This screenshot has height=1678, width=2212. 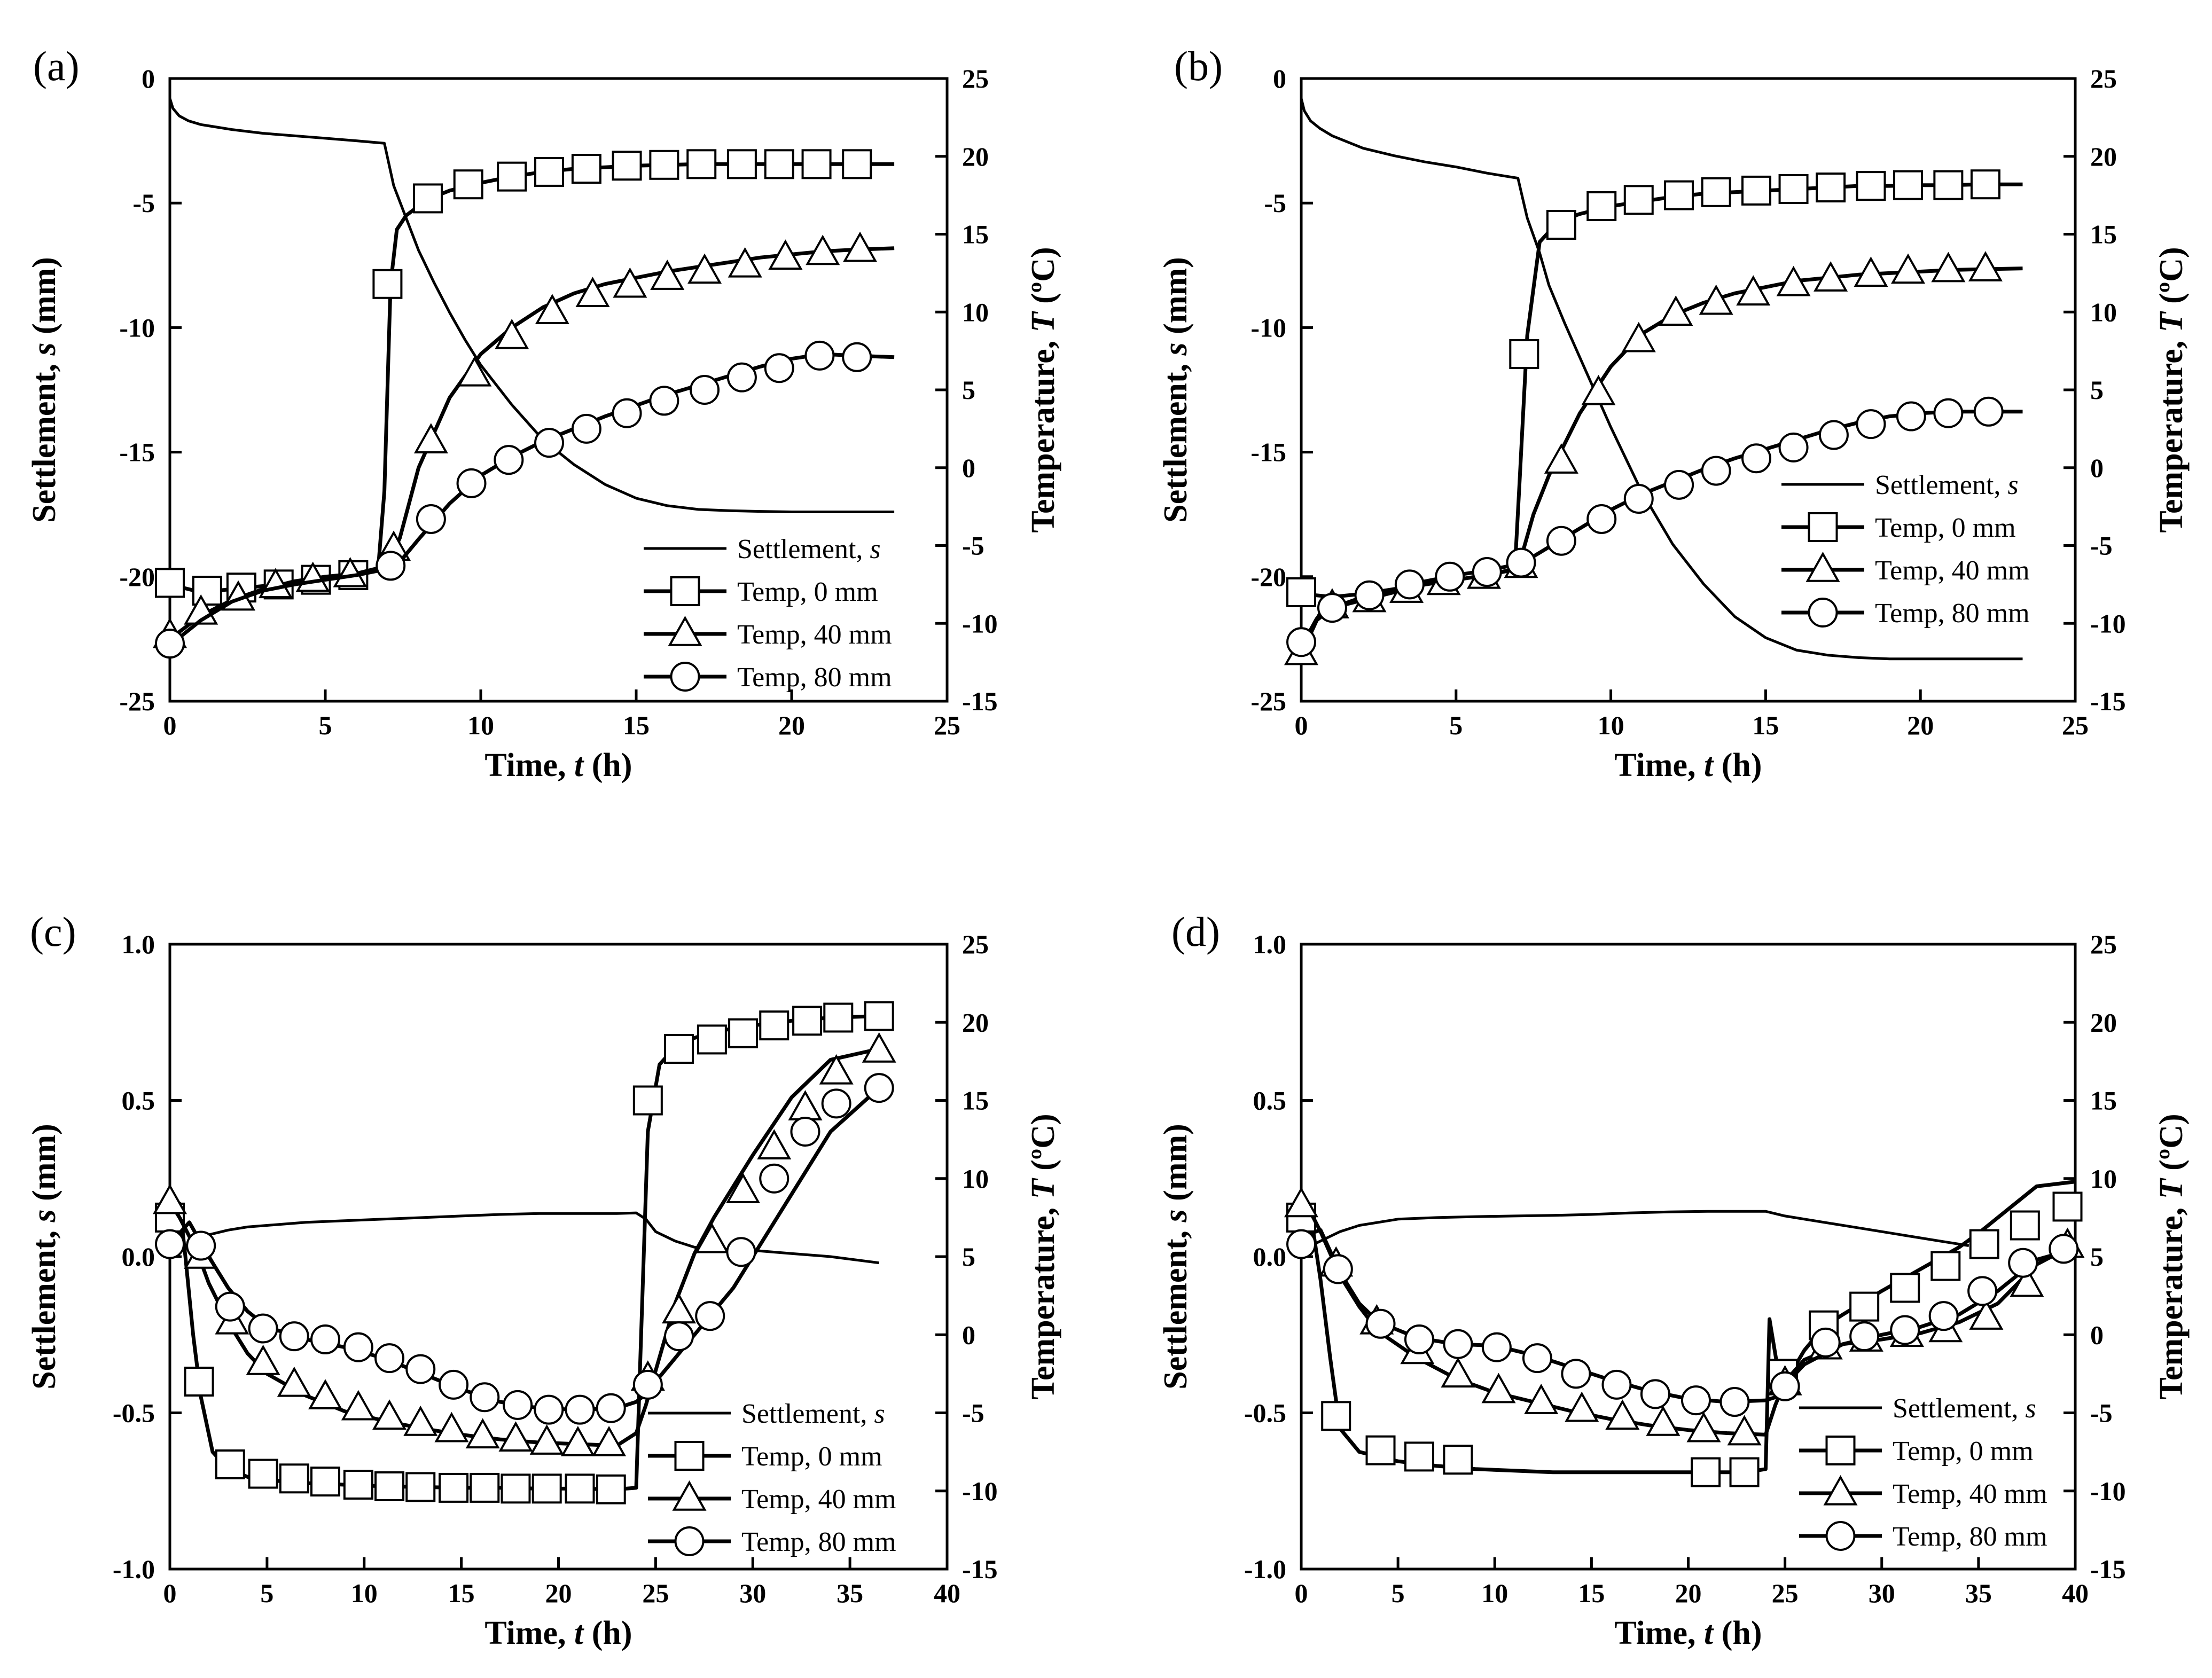 I want to click on legend-label: Temp, 80 mm, so click(x=818, y=1542).